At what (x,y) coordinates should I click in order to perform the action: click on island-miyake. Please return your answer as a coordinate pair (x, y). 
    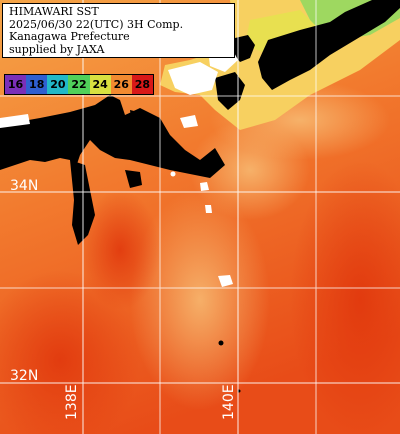
    Looking at the image, I should click on (225, 281).